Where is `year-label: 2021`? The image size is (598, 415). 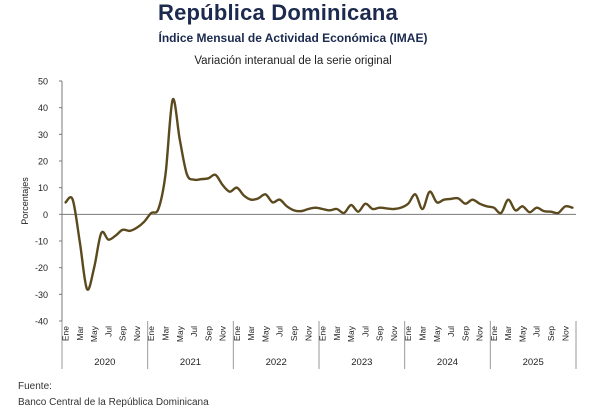
year-label: 2021 is located at coordinates (190, 362).